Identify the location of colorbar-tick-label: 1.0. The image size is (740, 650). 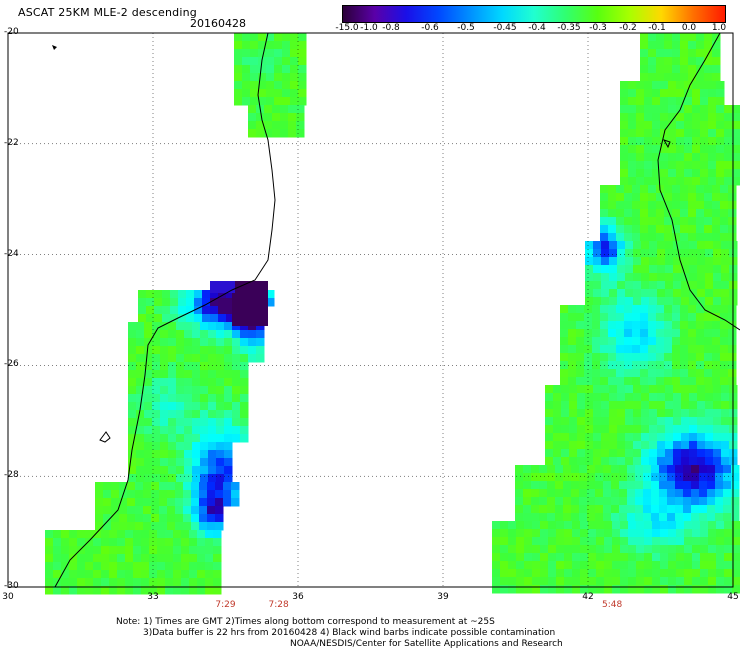
(719, 28).